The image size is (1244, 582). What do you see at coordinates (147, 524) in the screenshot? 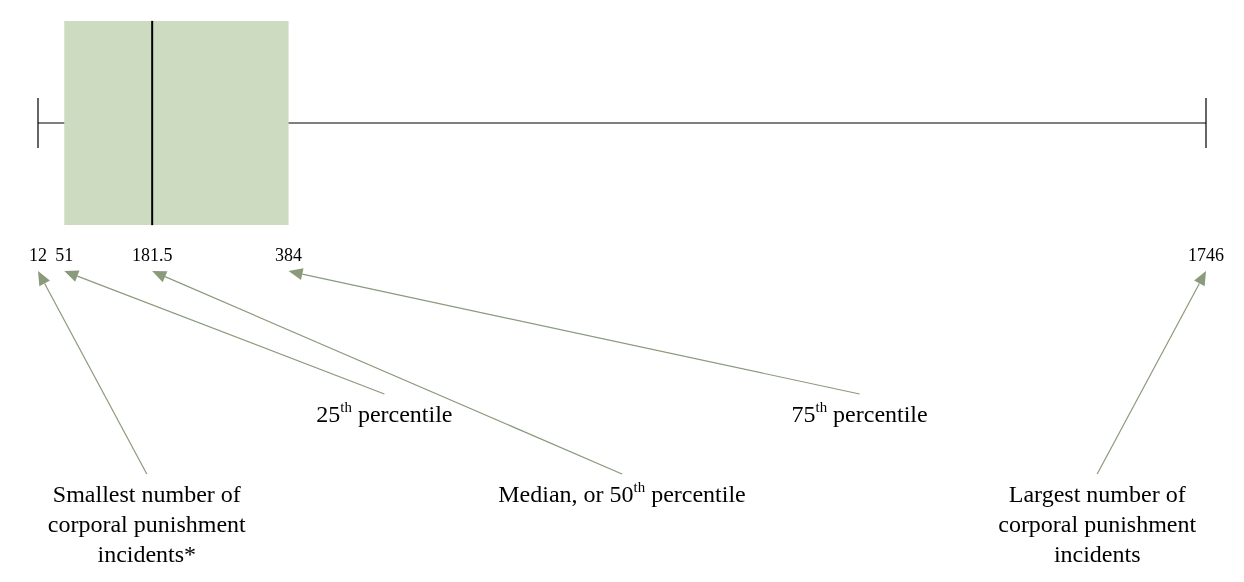
I see `text: Smallest number of corporal punishment incidents*` at bounding box center [147, 524].